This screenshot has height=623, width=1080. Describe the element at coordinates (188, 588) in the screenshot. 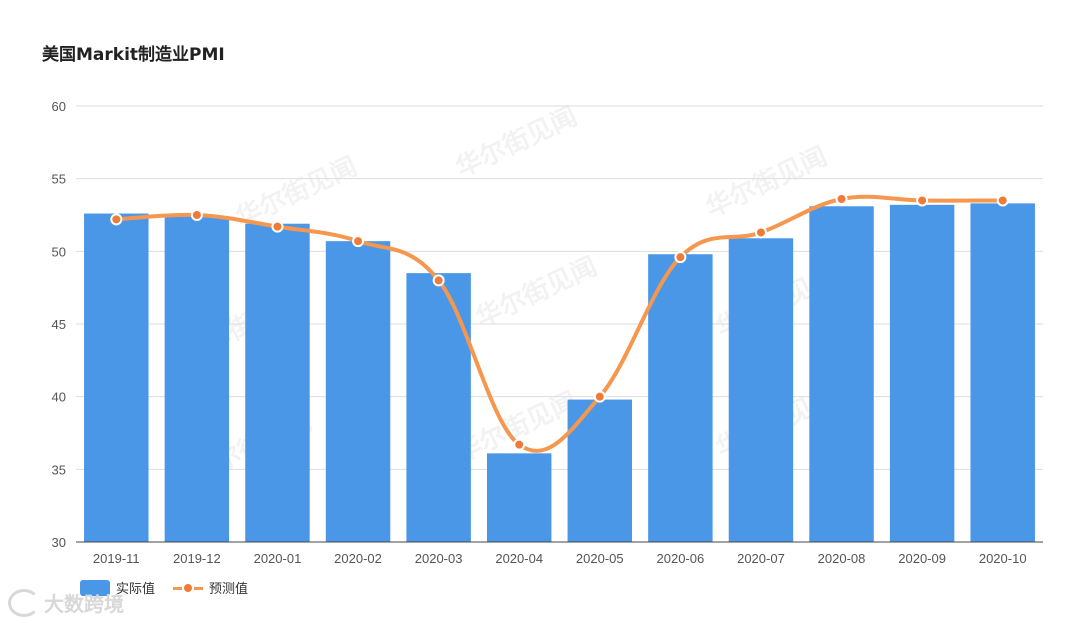

I see `legend-line-swatch` at that location.